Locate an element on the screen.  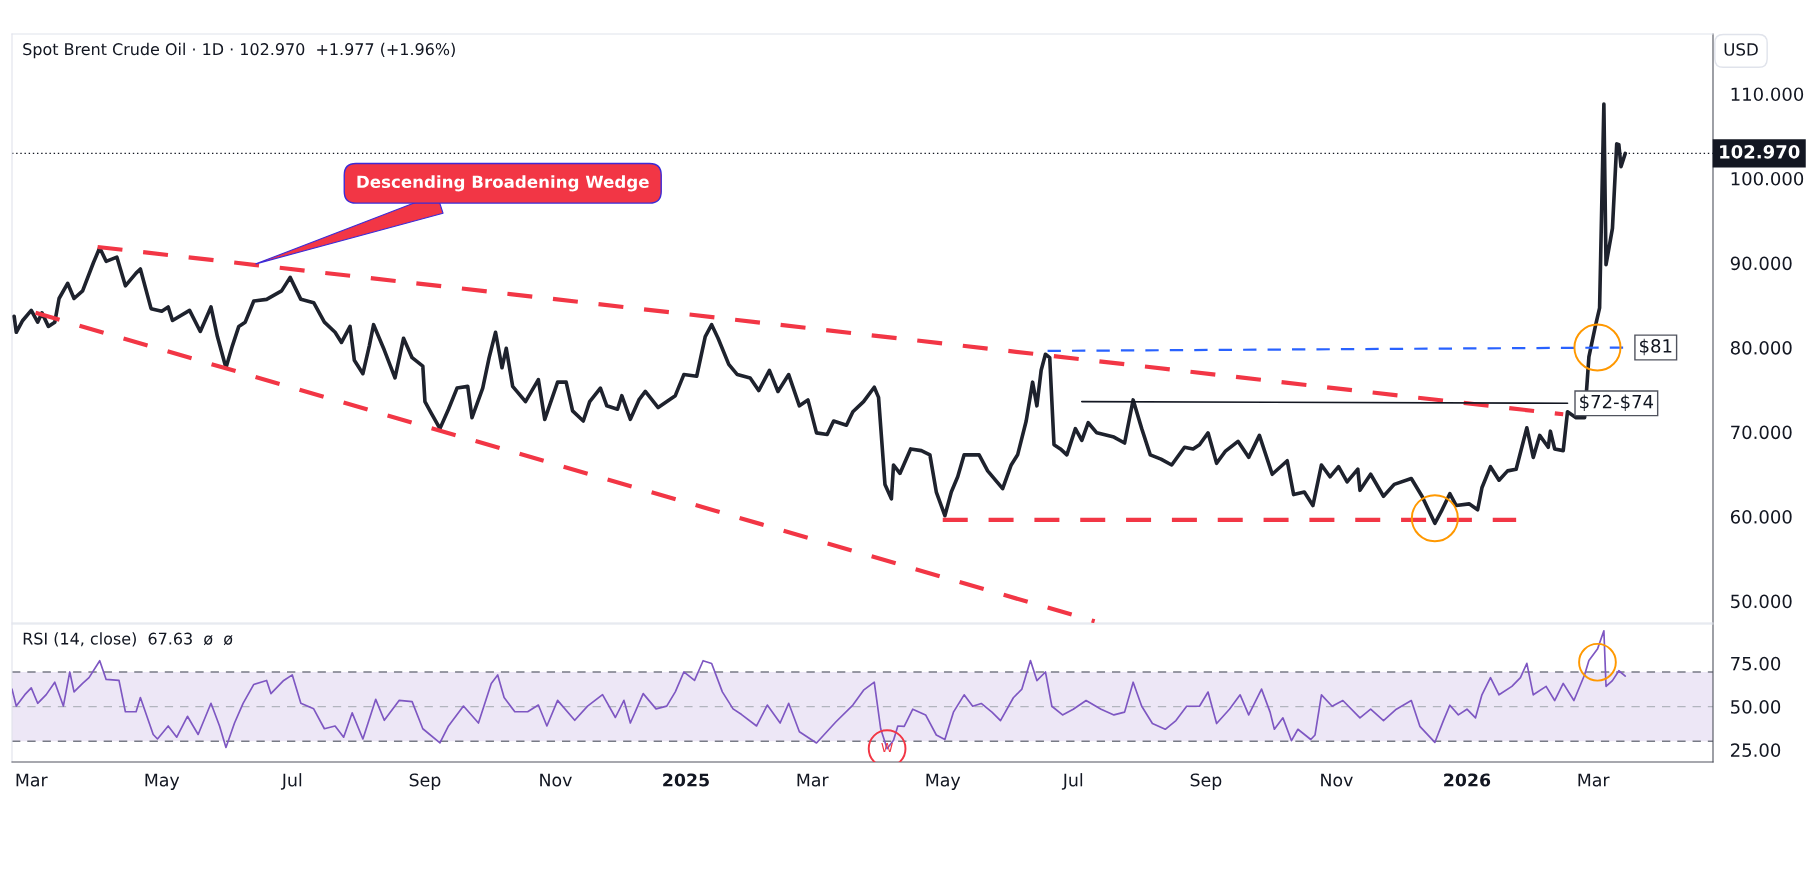
x-tick-label: 2026 is located at coordinates (1467, 780).